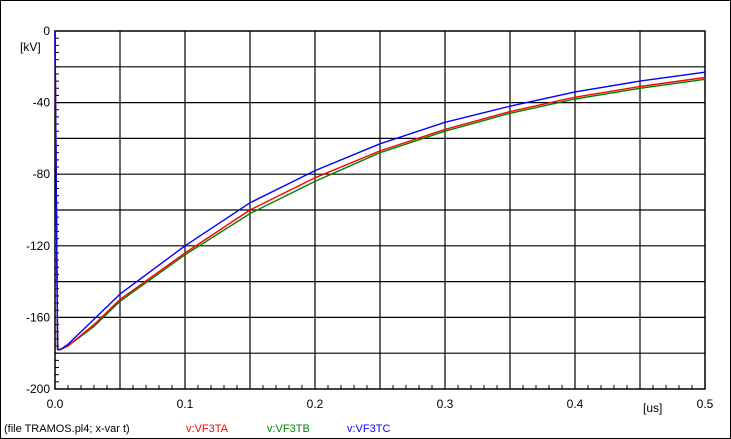  Describe the element at coordinates (288, 429) in the screenshot. I see `legend-entry-vf3tb: v:VF3TB` at that location.